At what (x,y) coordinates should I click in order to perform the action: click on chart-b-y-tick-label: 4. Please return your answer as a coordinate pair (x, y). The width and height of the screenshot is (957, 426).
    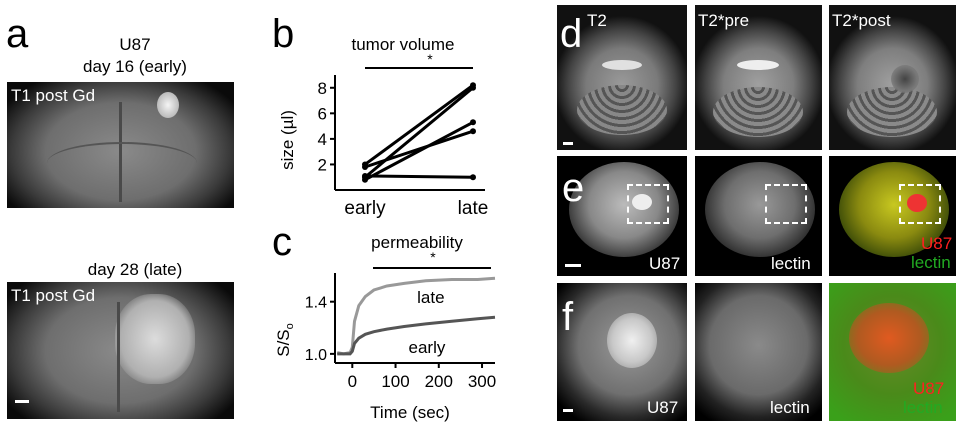
    Looking at the image, I should click on (322, 139).